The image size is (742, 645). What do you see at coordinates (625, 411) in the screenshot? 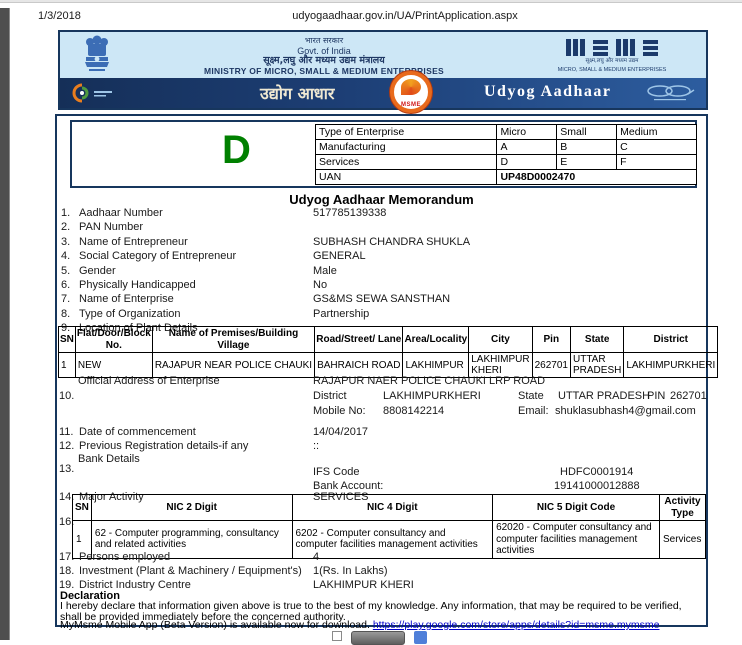
I see `email-value: shuklasubhash4@gmail.com` at bounding box center [625, 411].